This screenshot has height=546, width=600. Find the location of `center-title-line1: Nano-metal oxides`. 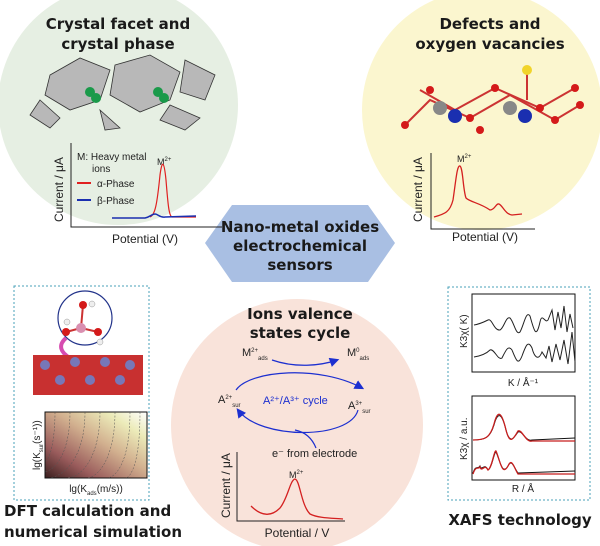

center-title-line1: Nano-metal oxides is located at coordinates (300, 227).